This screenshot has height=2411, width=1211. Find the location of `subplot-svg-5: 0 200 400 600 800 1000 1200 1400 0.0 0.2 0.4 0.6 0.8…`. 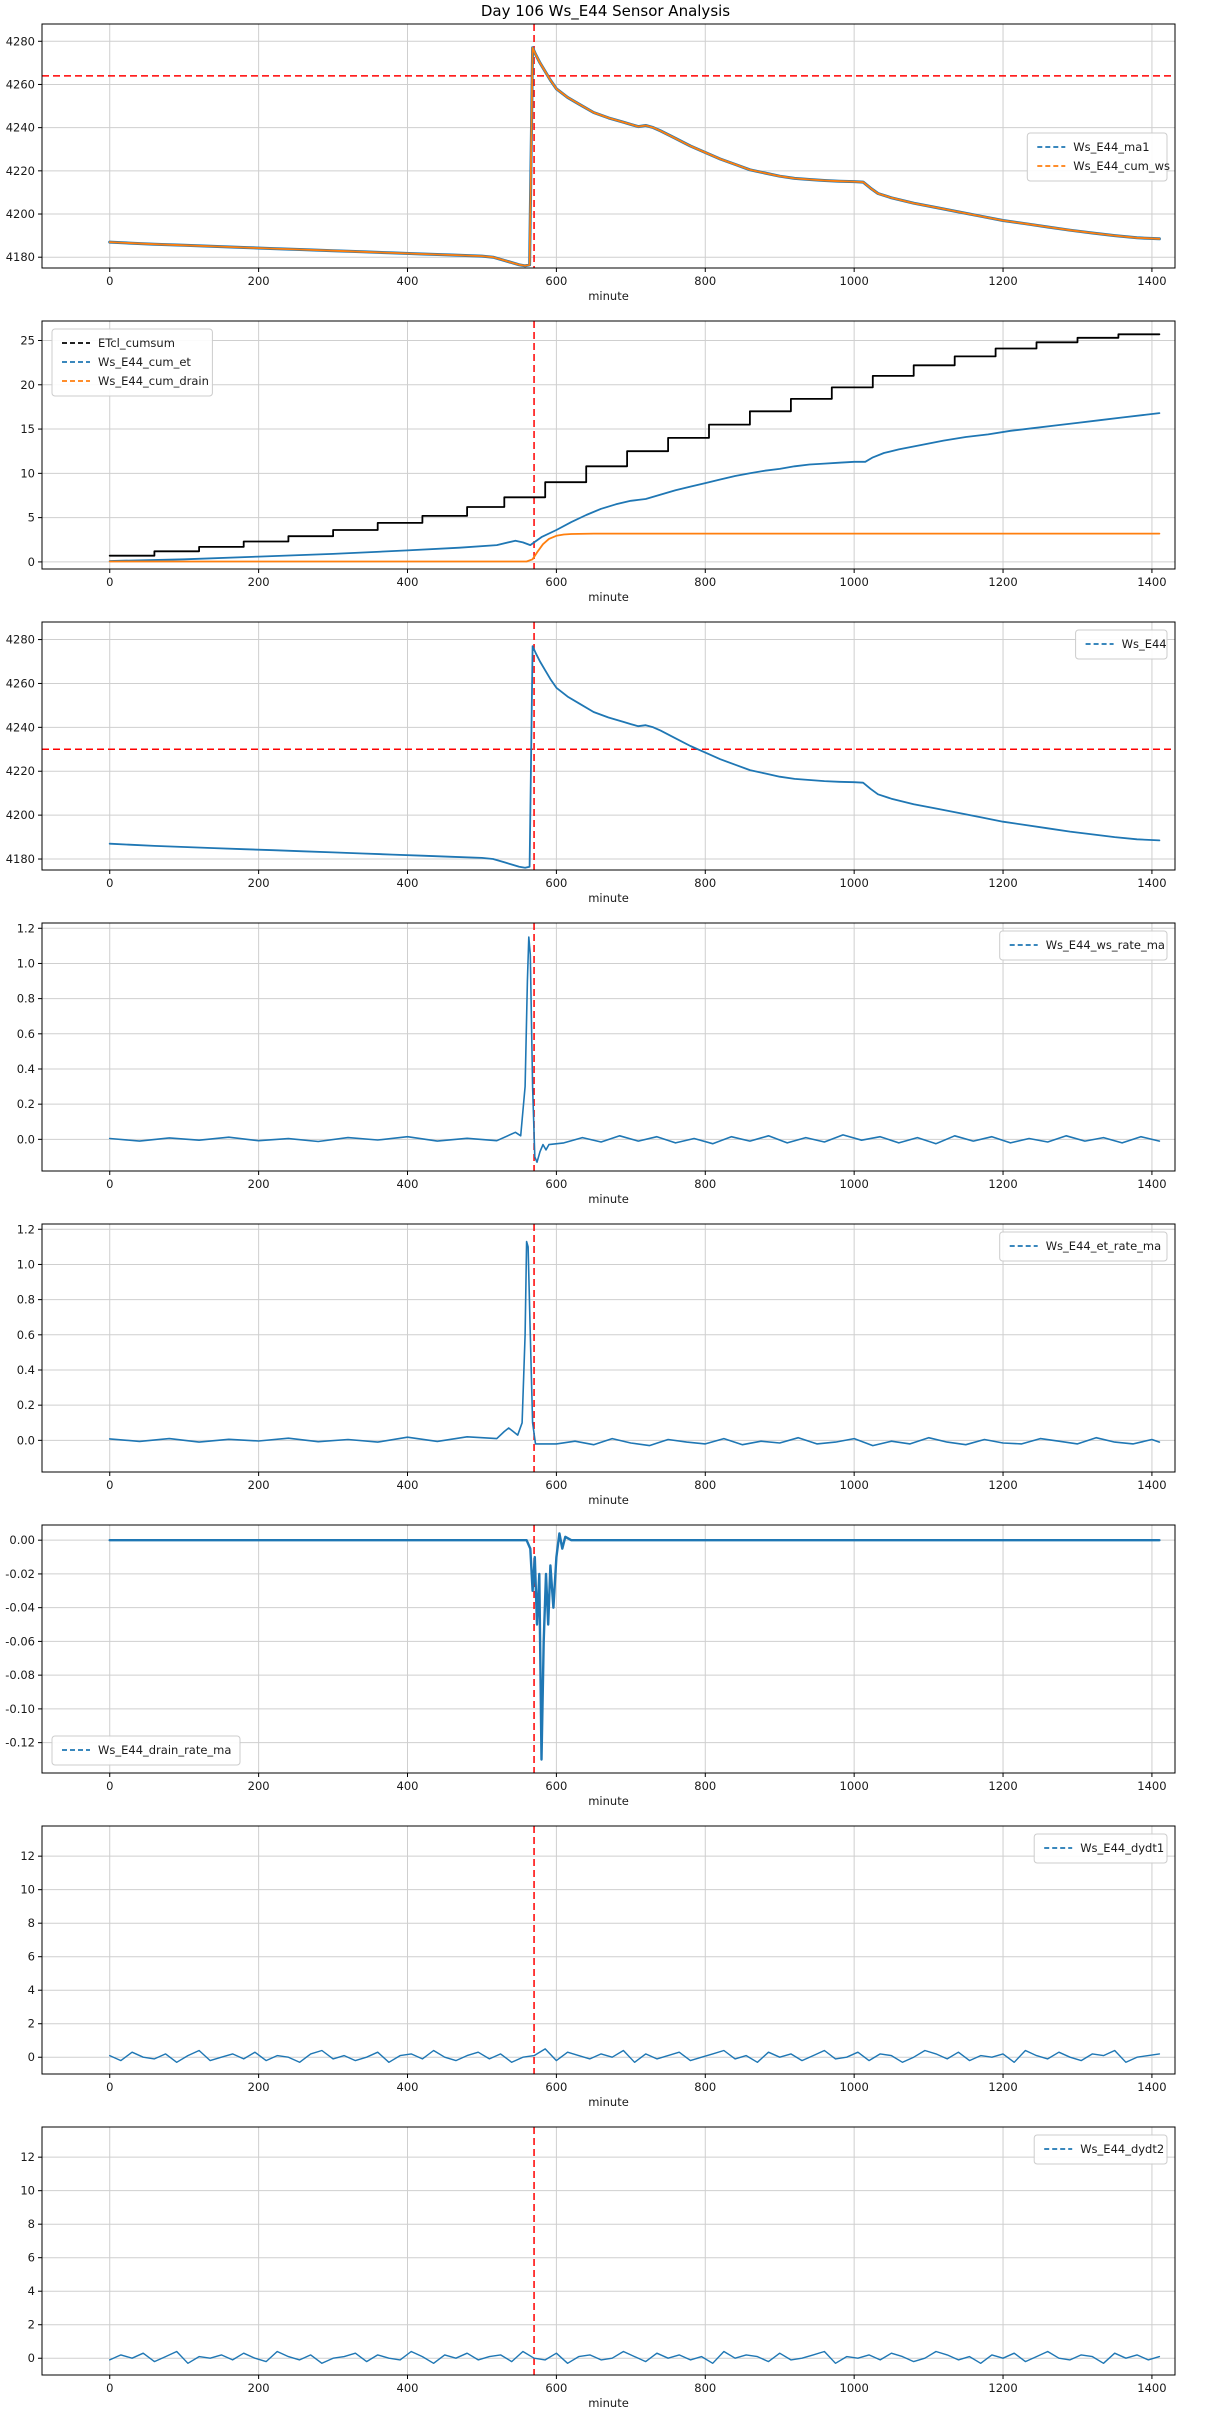

subplot-svg-5: 0 200 400 600 800 1000 1200 1400 0.0 0.2 0.4 0.6 0.8… is located at coordinates (596, 1364).